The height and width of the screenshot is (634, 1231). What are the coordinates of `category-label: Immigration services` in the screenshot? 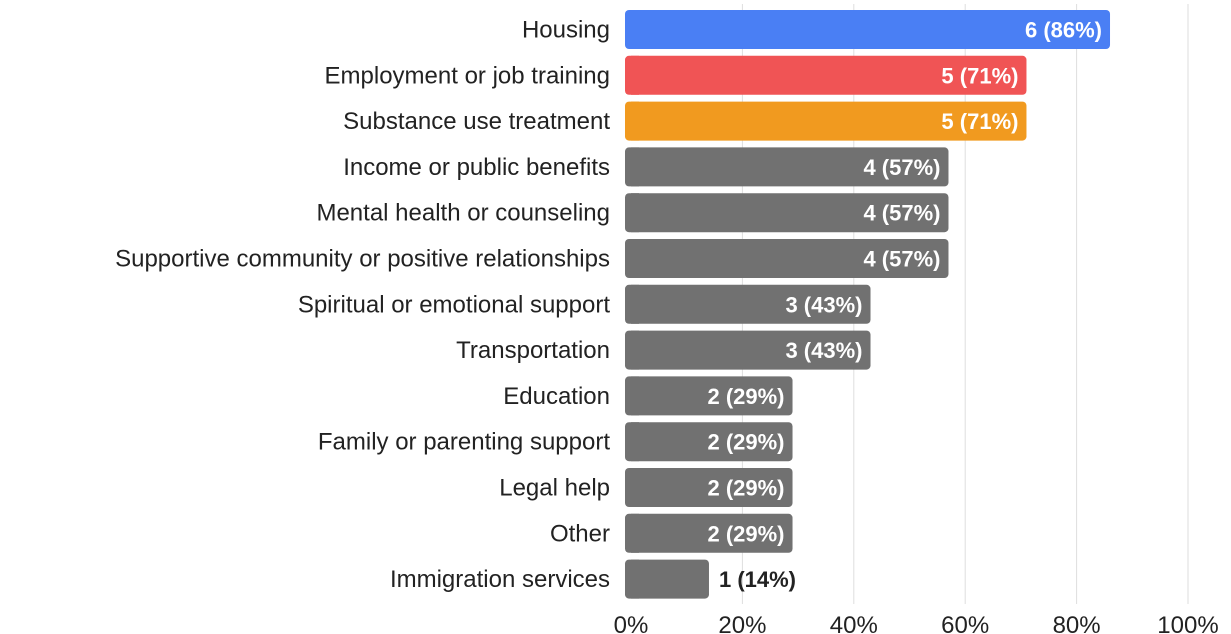 It's located at (500, 579).